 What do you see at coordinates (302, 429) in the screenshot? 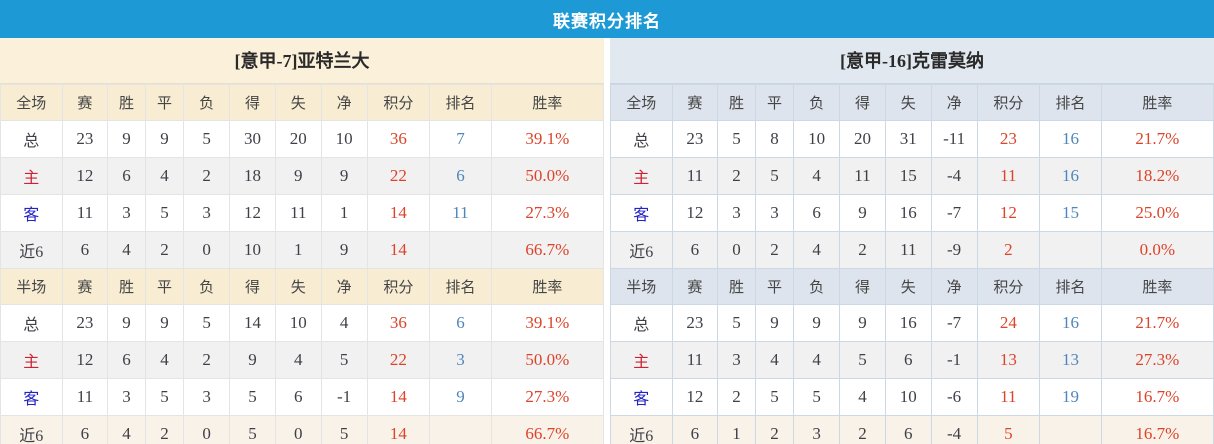
I see `stats-row: 近6 6 4 2 0 5 0 5 14 66.7%` at bounding box center [302, 429].